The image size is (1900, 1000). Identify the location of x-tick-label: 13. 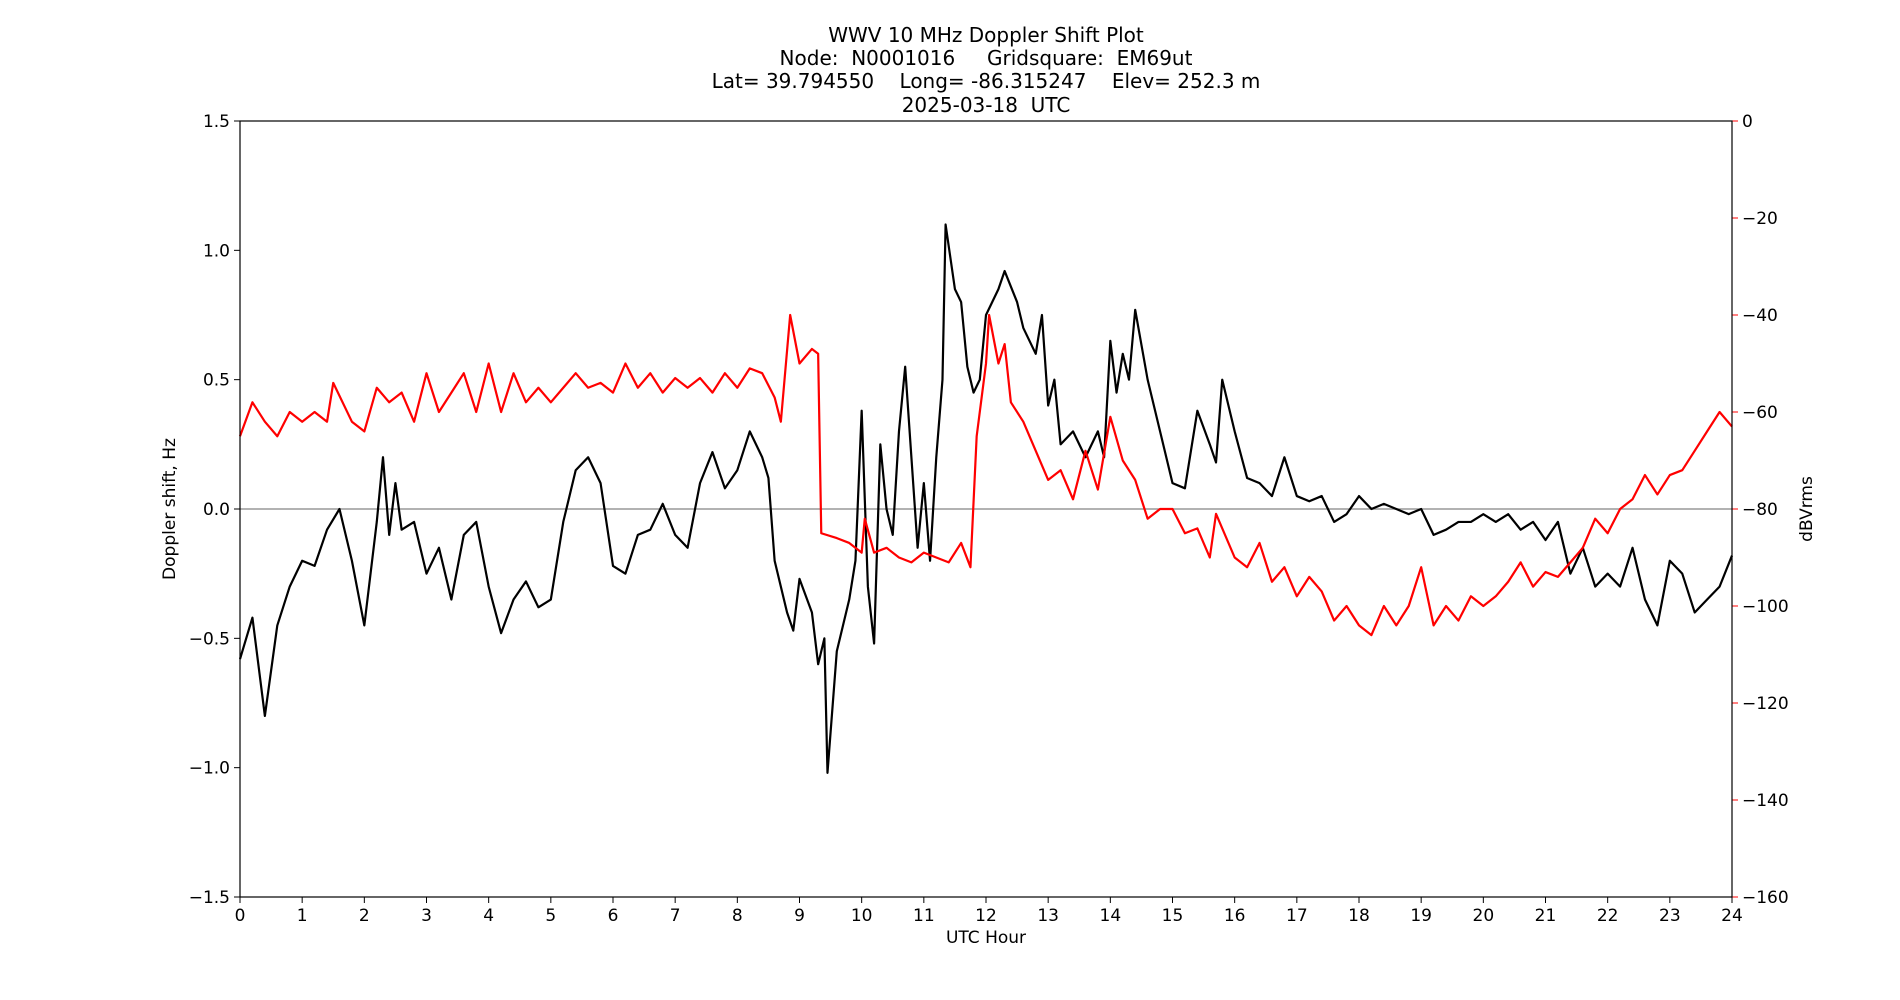
(1048, 916).